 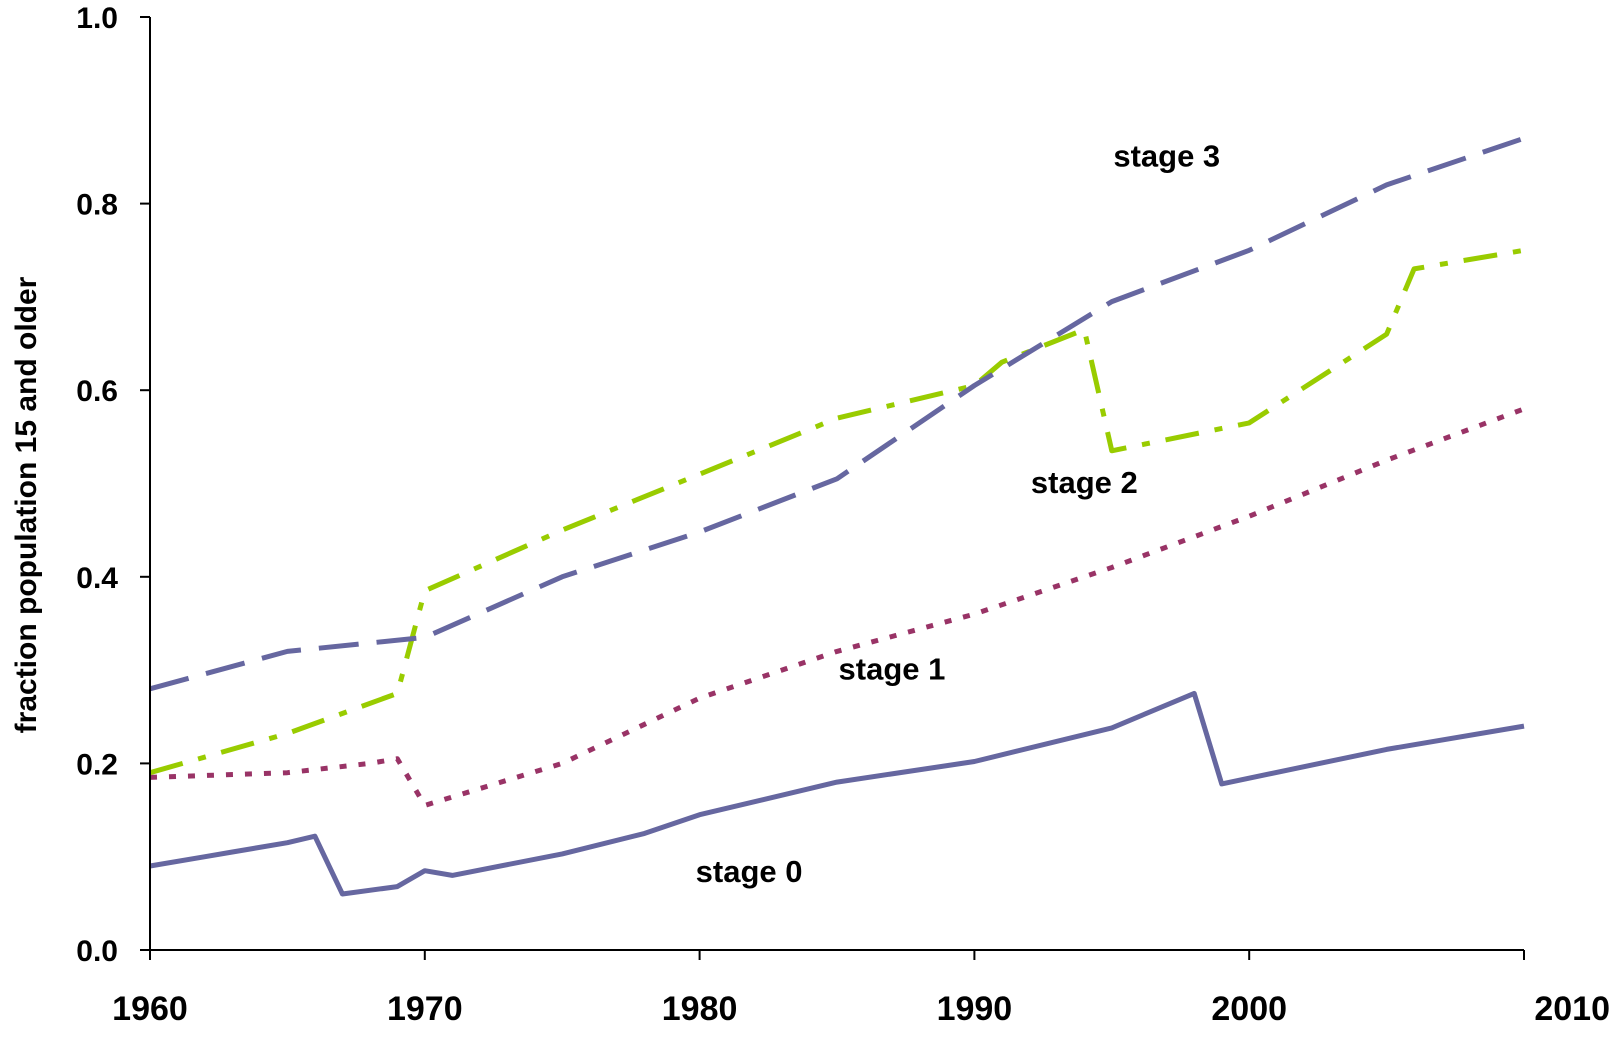 I want to click on x-tick-label: 1960, so click(x=150, y=1009).